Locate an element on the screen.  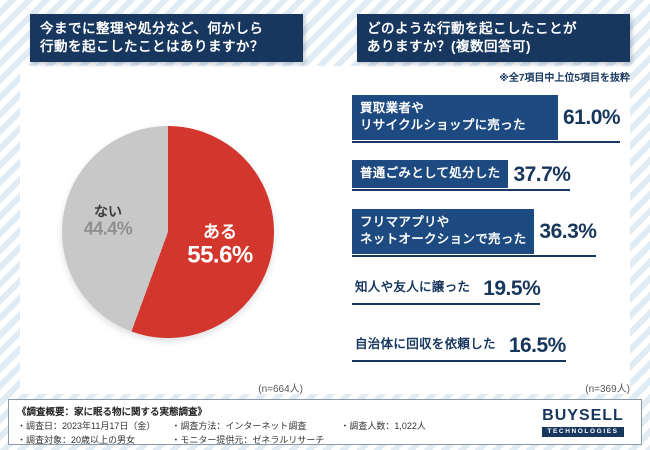
survey-count: ・調査人数：1,022人 is located at coordinates (383, 426).